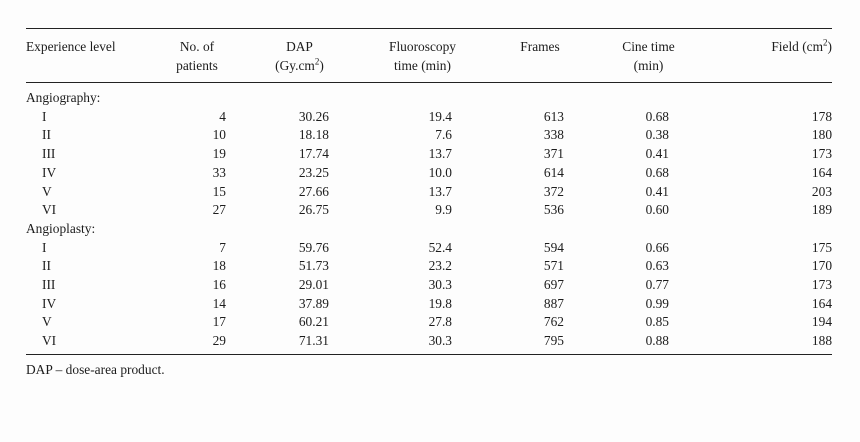 This screenshot has width=860, height=442. Describe the element at coordinates (657, 341) in the screenshot. I see `cine-cell: 0.88` at that location.